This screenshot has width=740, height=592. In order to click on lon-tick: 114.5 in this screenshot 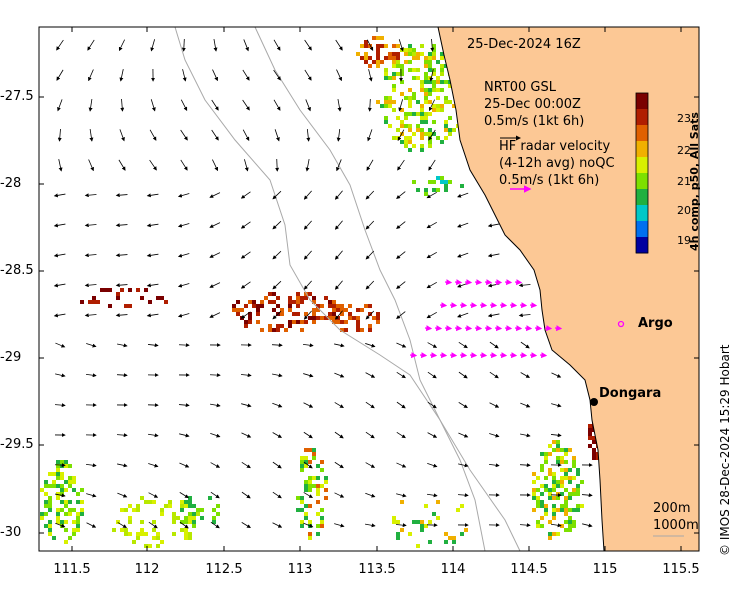, I will do `click(529, 569)`.